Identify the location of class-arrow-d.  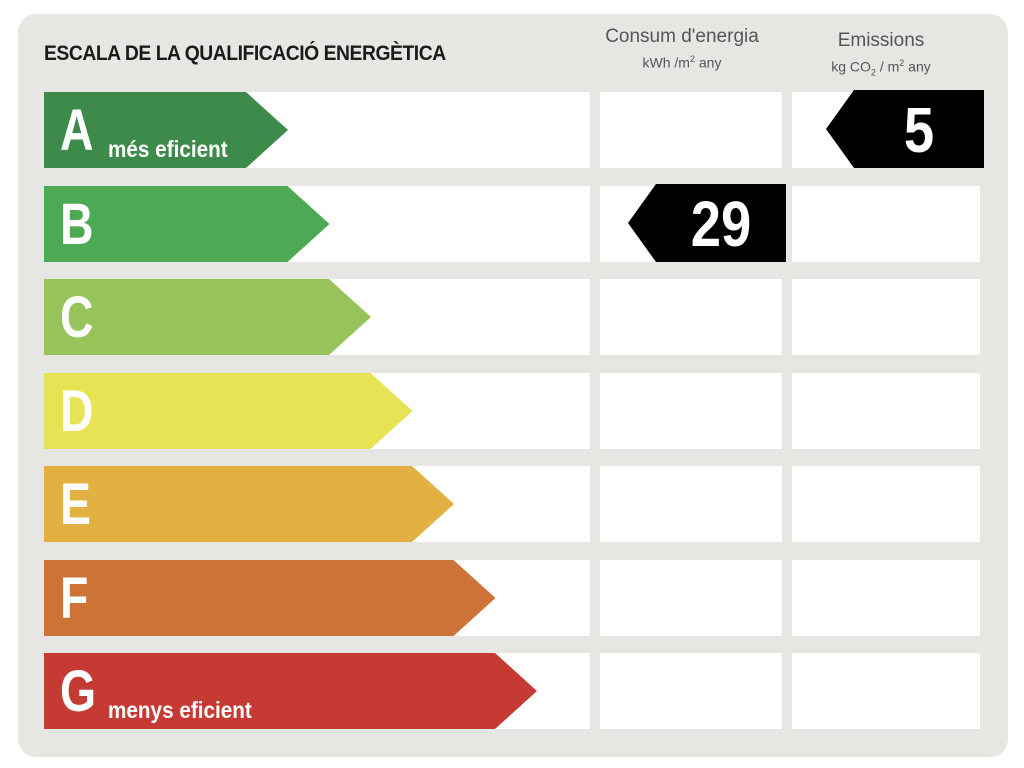
(228, 411).